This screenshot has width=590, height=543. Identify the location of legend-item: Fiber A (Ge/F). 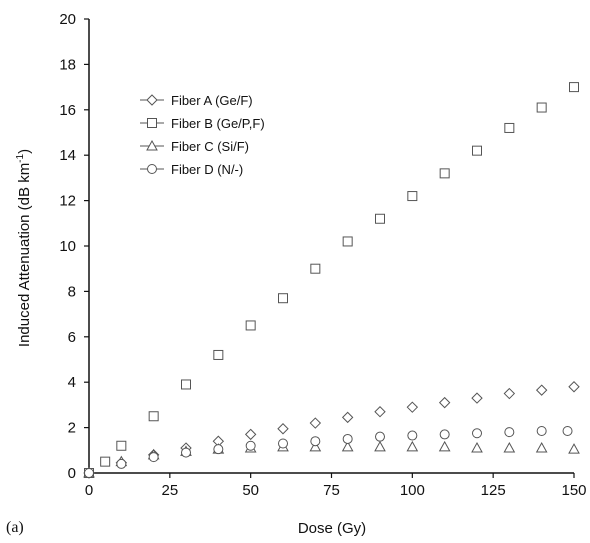
(196, 100).